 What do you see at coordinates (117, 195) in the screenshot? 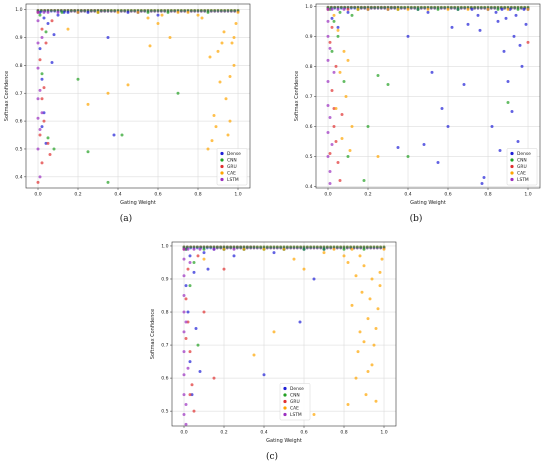
I see `x-tick-label: 0.4` at bounding box center [117, 195].